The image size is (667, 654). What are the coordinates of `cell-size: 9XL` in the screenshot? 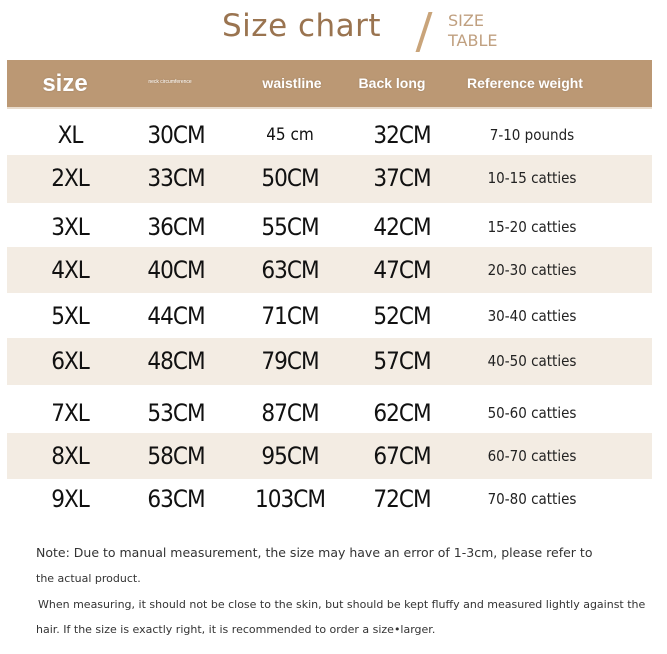 It's located at (70, 499).